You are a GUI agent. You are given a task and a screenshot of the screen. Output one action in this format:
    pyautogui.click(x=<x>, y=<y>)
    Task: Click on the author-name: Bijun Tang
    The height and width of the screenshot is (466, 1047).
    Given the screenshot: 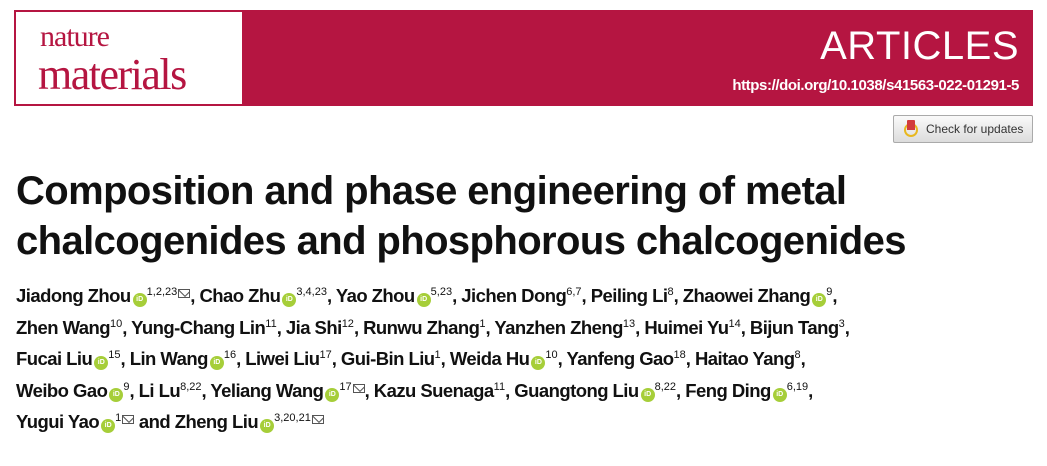 What is the action you would take?
    pyautogui.click(x=794, y=327)
    